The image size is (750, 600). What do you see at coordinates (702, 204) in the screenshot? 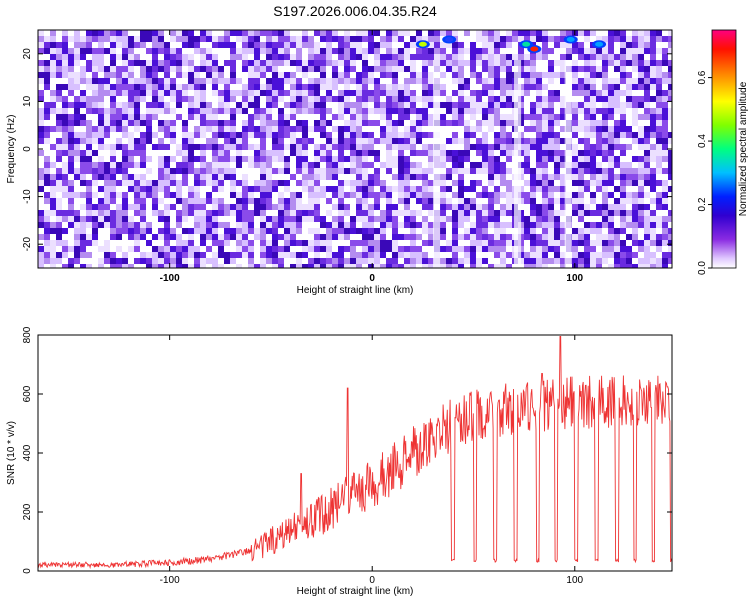
I see `colorbar-tick-label: 0.2` at bounding box center [702, 204].